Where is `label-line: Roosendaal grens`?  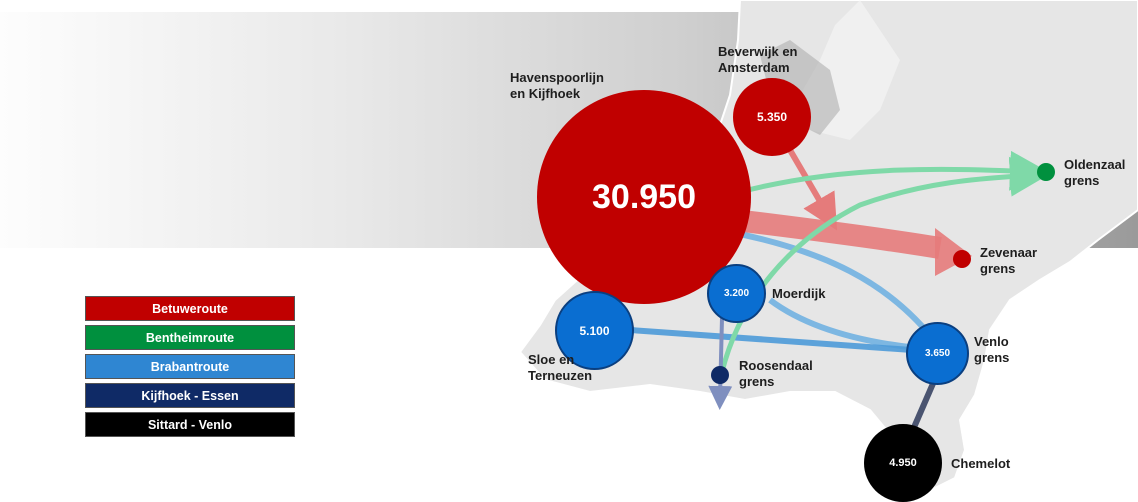 label-line: Roosendaal grens is located at coordinates (776, 373).